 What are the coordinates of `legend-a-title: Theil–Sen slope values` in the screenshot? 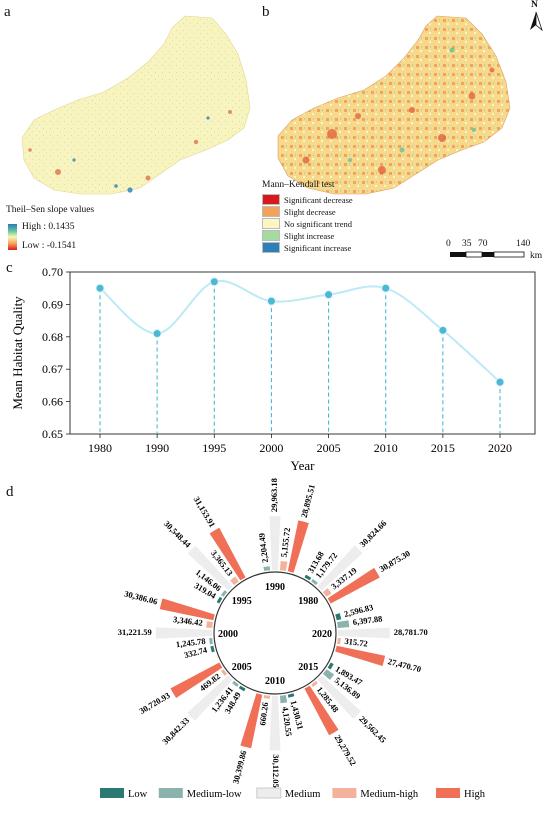 It's located at (50, 210).